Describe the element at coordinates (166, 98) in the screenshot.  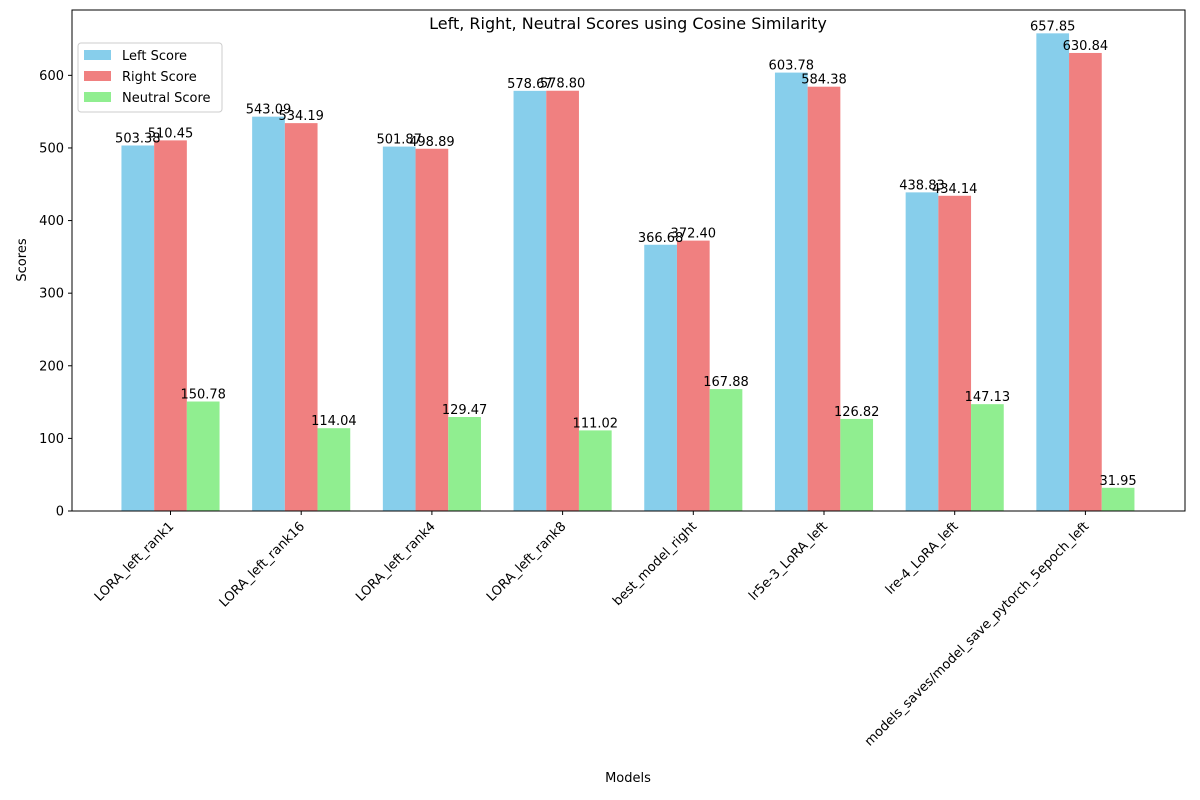
I see `legend-label-neutral-score: Neutral Score` at that location.